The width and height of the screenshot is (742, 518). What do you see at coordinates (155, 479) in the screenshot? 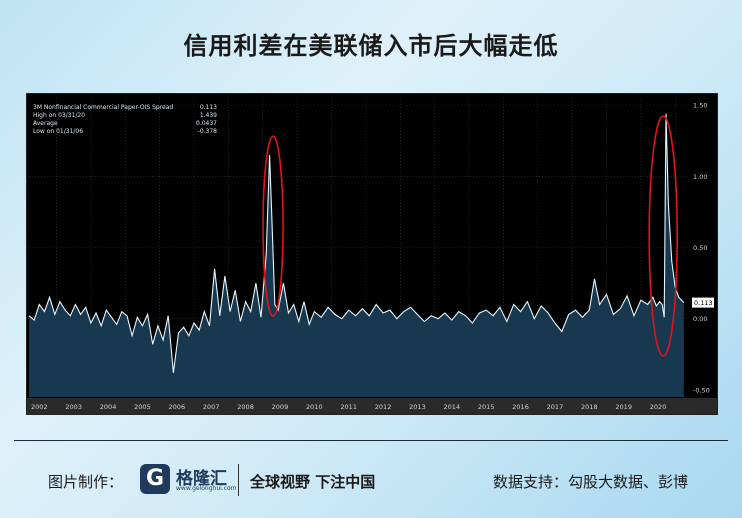
I see `gelonghui-logo-icon: G` at bounding box center [155, 479].